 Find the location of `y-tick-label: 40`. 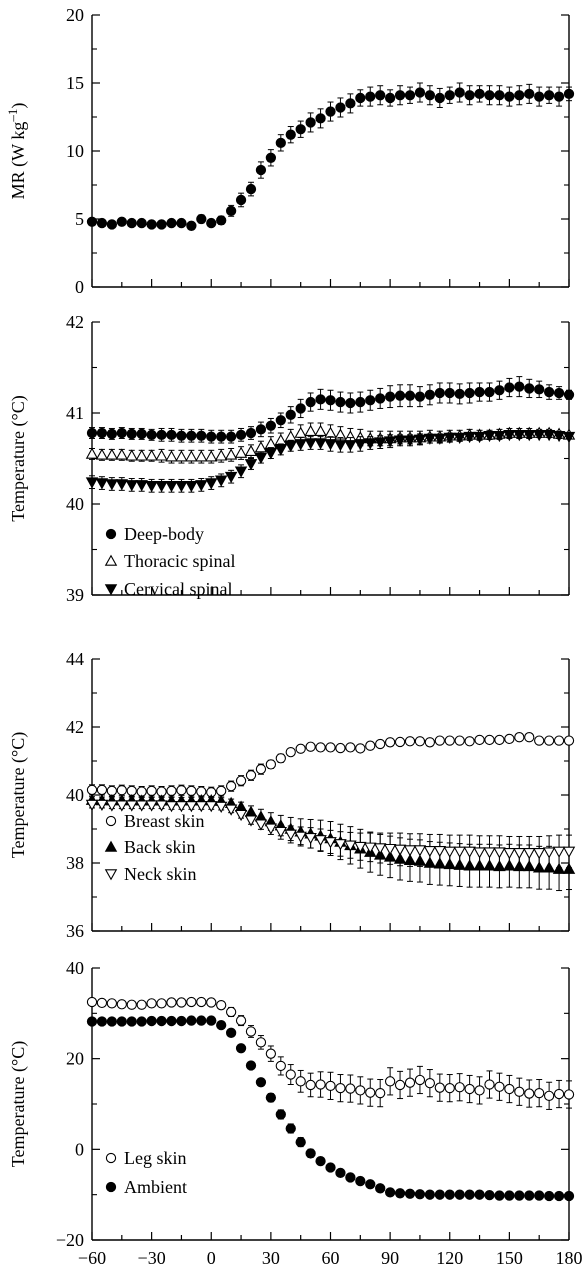

y-tick-label: 40 is located at coordinates (75, 968).